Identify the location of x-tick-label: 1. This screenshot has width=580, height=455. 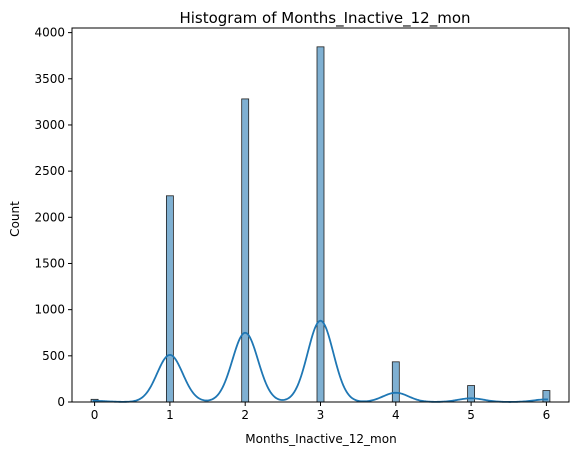
(170, 415).